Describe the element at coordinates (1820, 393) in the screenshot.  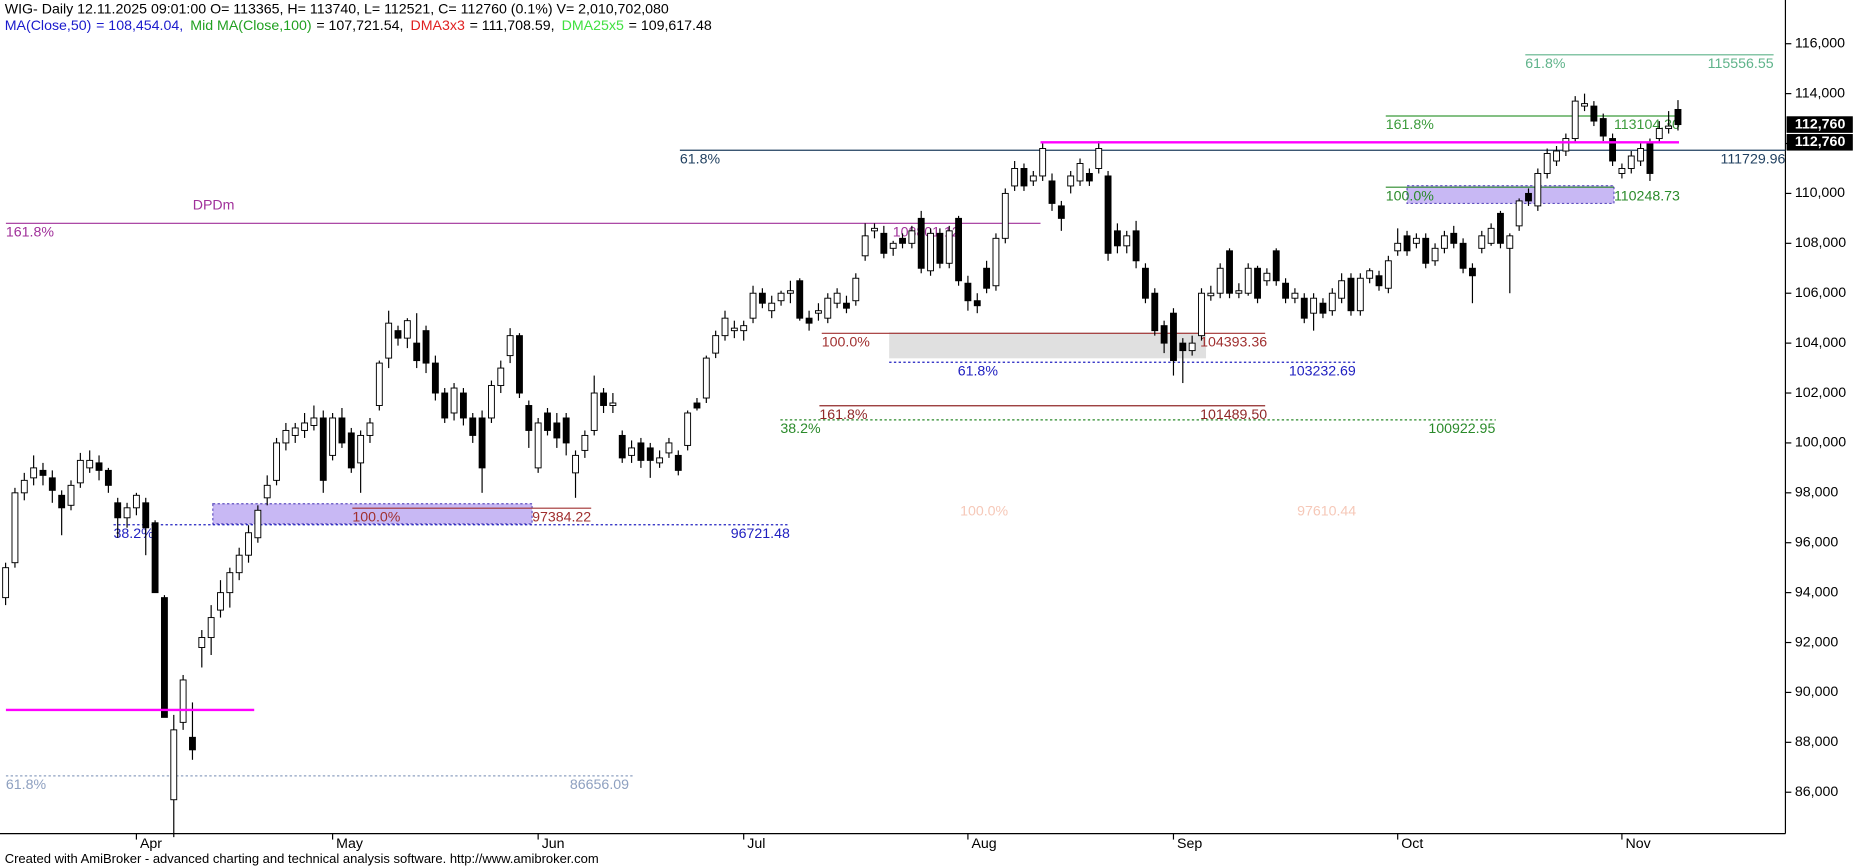
I see `y-tick-label: 102,000` at that location.